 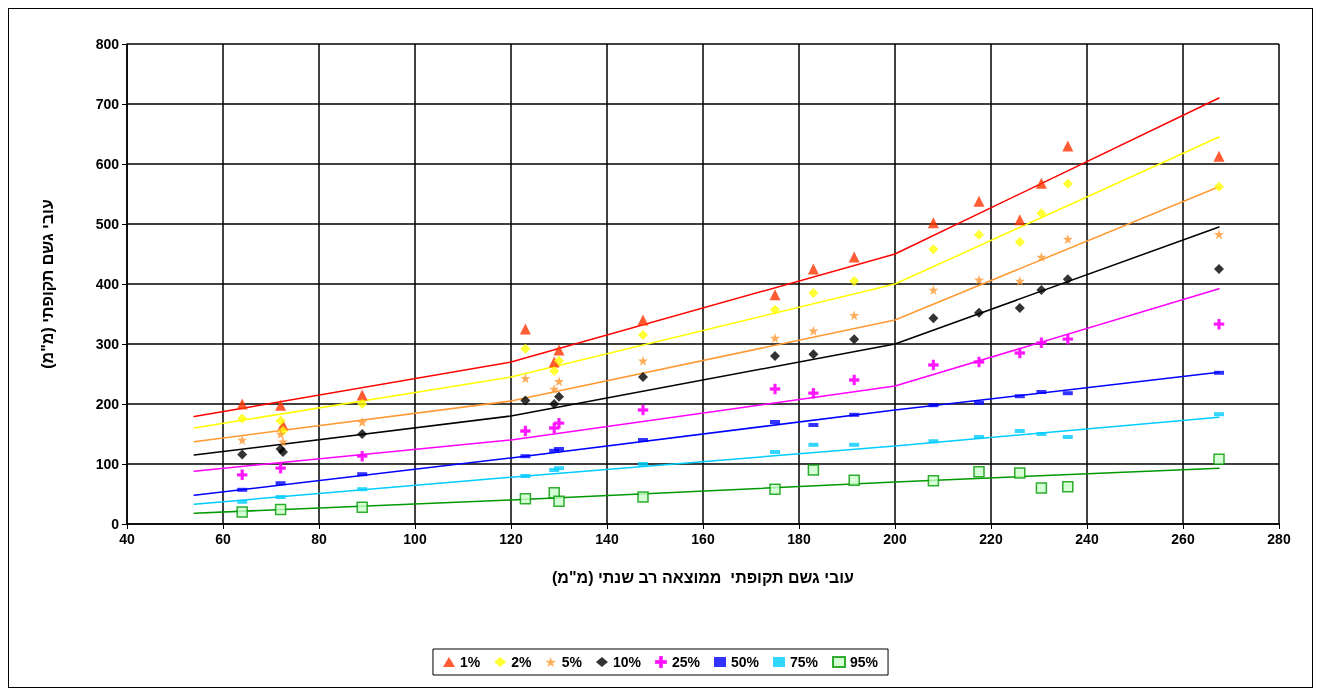 I want to click on x-tick-label: 200, so click(x=895, y=539).